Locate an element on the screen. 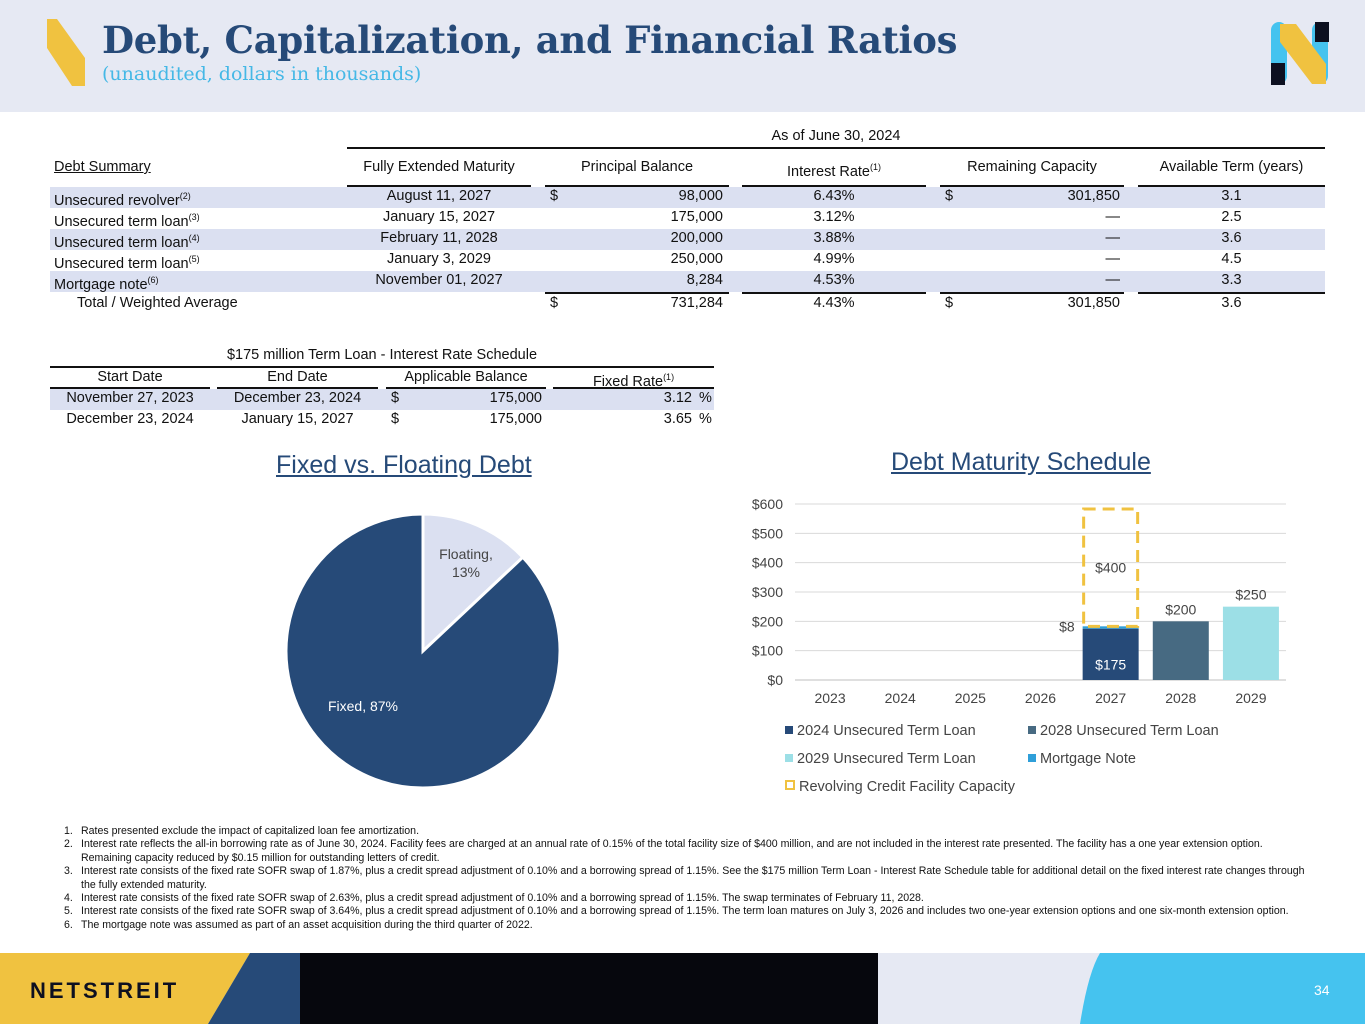  schedule-row-start: December 23, 2024 is located at coordinates (130, 419).